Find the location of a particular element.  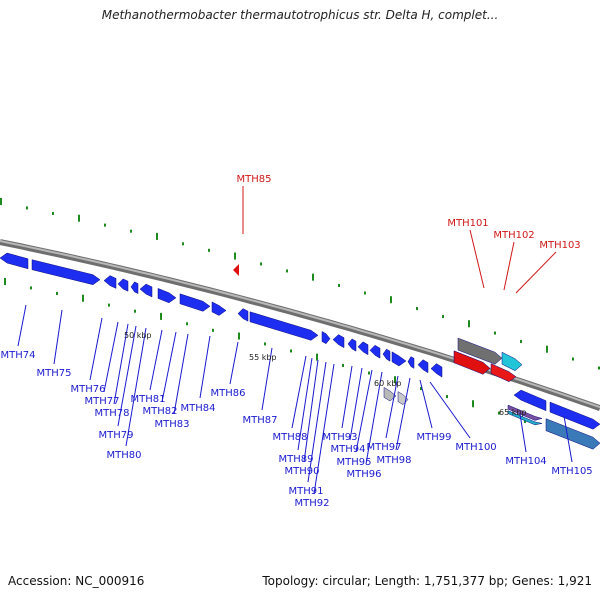

gene-block-cyan is located at coordinates (525, 418).